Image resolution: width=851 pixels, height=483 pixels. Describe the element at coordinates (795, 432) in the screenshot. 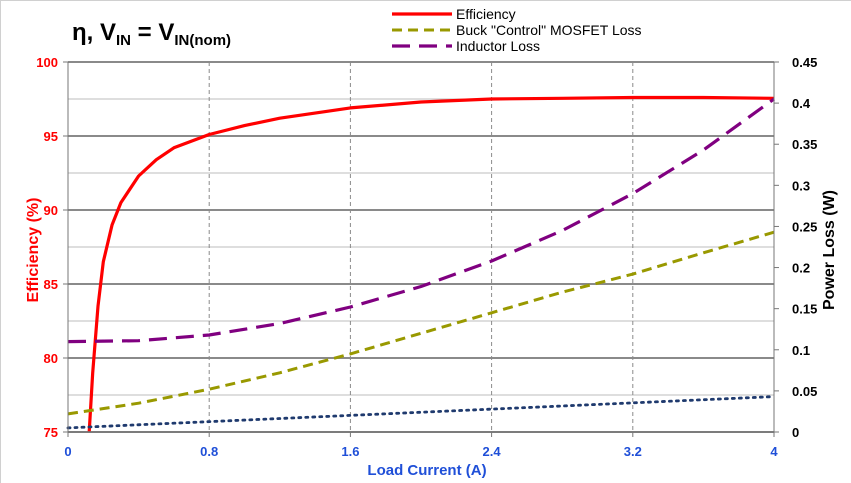

I see `y-right-tick-label: 0` at that location.